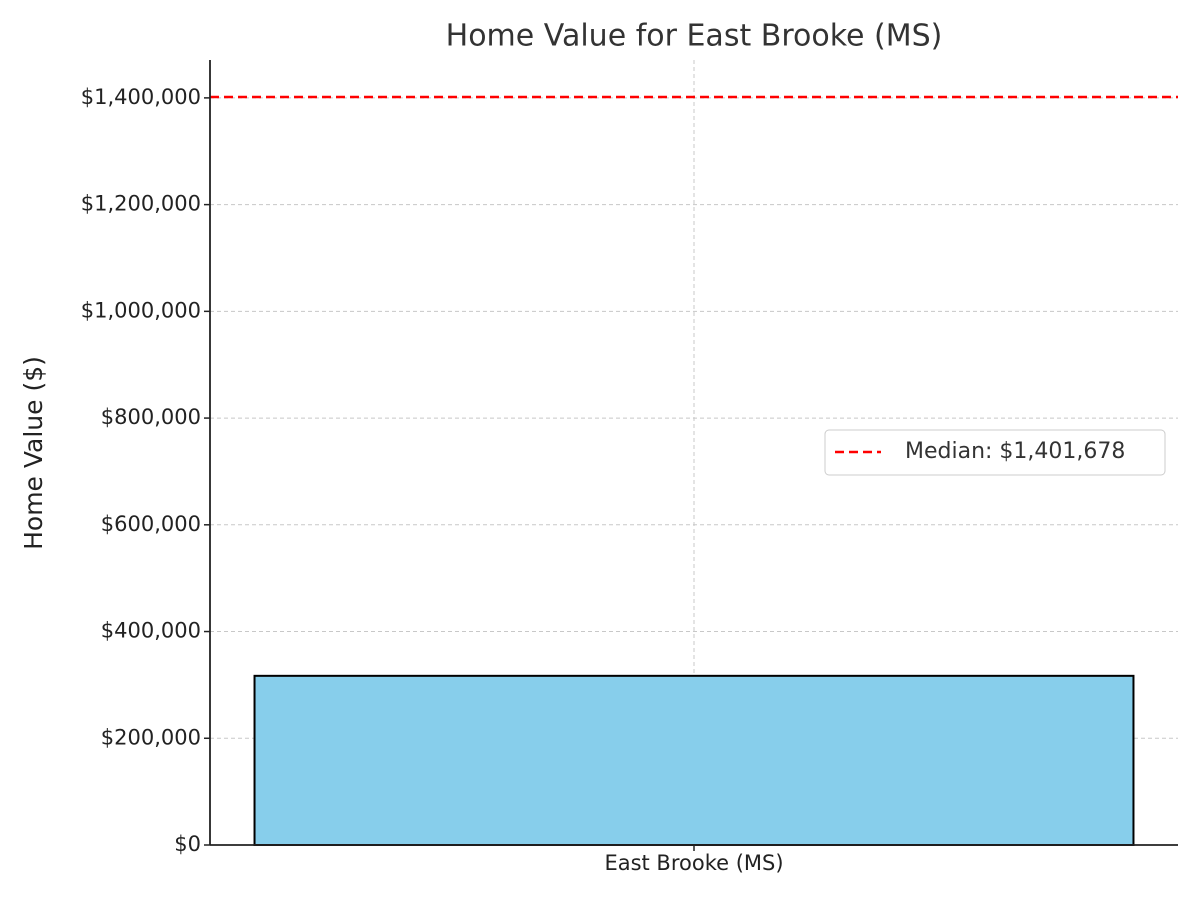 The image size is (1200, 900). I want to click on y-tick-label: $800,000, so click(151, 417).